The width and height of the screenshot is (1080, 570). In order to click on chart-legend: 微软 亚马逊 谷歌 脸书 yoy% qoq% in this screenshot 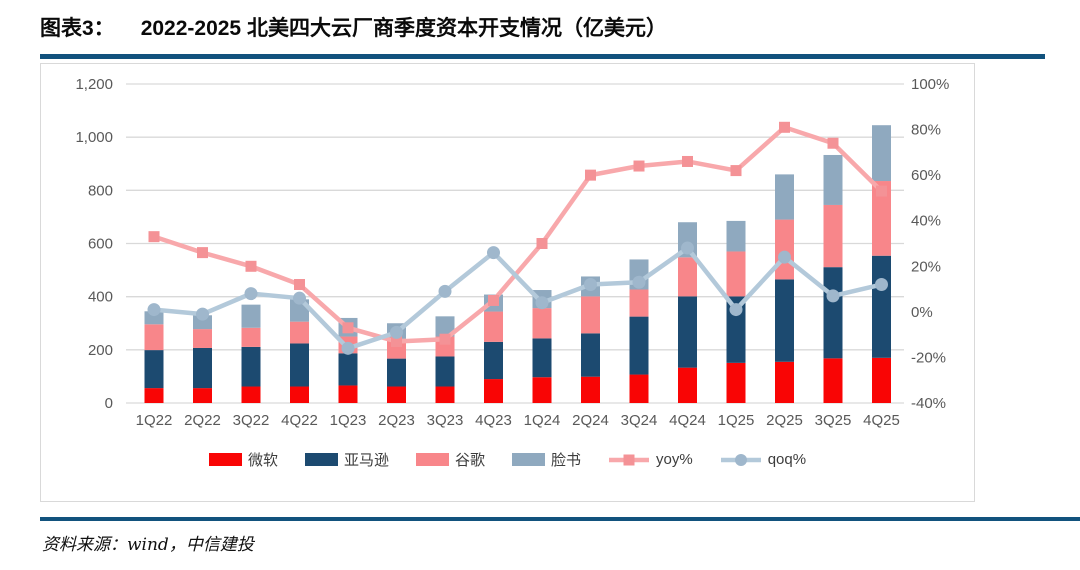, I will do `click(507, 459)`.